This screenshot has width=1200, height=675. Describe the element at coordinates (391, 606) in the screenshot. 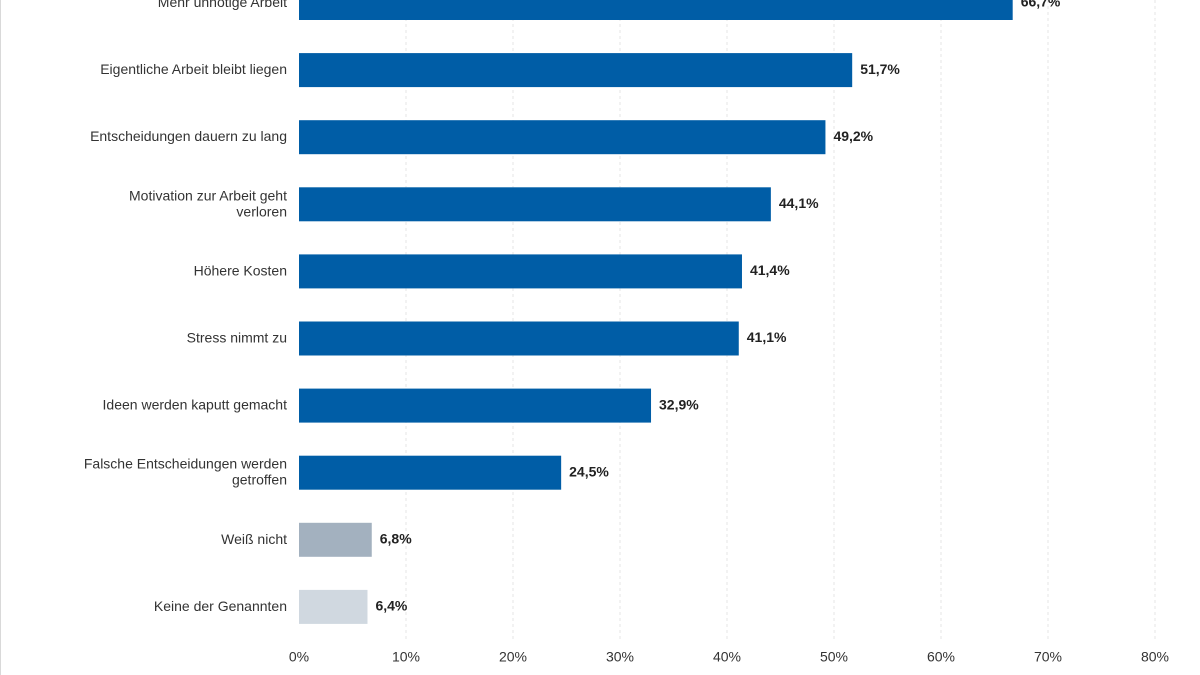

I see `value-label: 6,4%` at that location.